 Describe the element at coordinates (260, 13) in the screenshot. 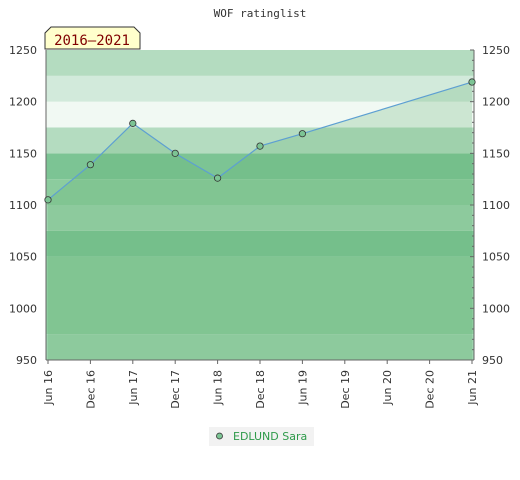

I see `chart-title: WOF ratinglist` at that location.